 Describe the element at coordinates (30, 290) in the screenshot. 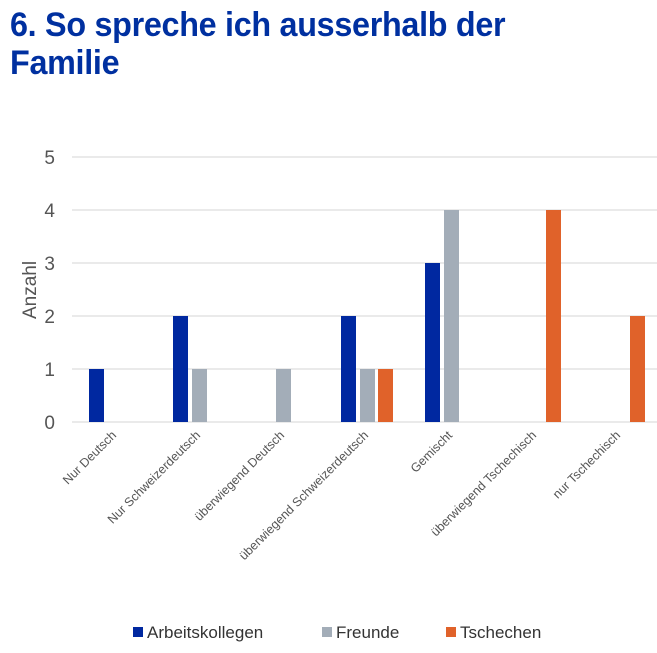

I see `y-axis-label: Anzahl` at that location.